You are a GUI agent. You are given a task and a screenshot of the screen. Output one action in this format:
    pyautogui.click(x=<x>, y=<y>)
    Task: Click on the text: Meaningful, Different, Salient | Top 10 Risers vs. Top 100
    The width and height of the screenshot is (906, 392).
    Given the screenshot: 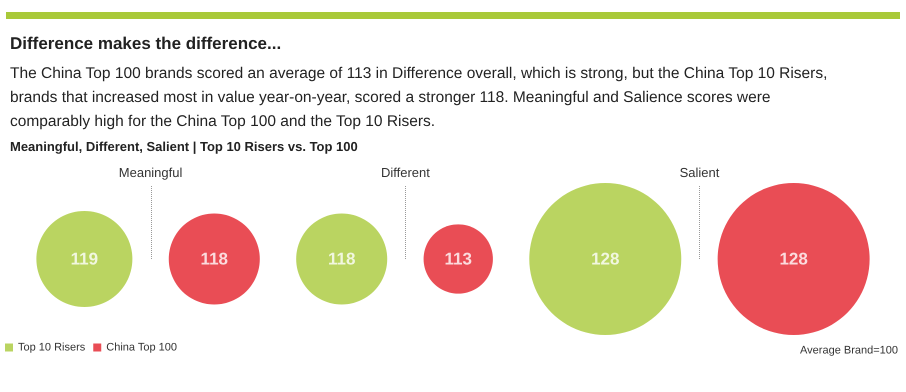 What is the action you would take?
    pyautogui.click(x=184, y=146)
    